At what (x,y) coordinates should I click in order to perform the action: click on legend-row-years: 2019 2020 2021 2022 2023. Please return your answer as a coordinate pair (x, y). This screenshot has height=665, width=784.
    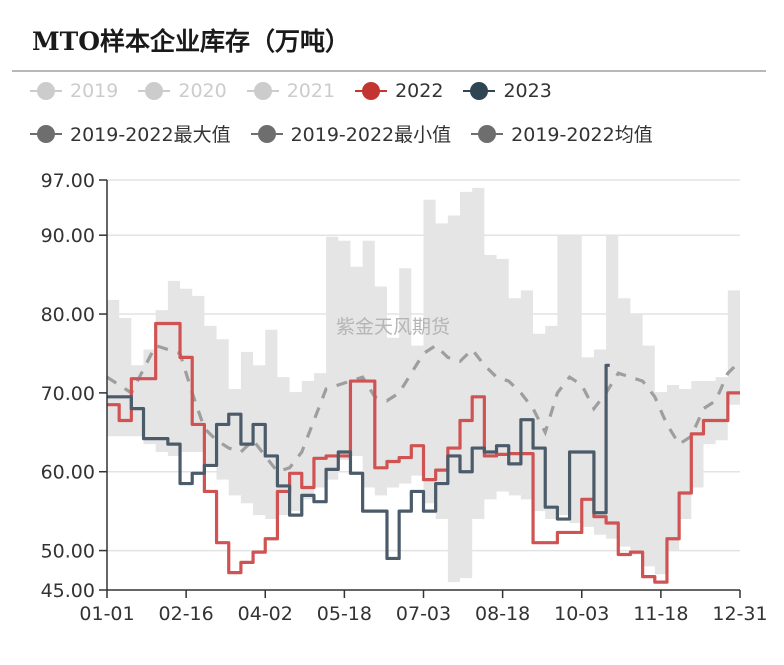
    Looking at the image, I should click on (301, 91).